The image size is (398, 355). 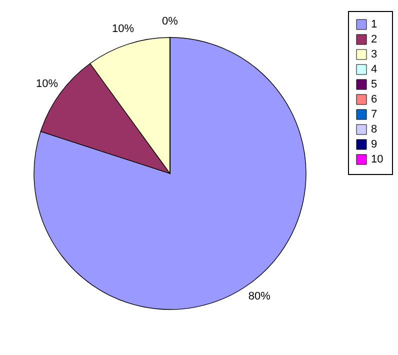 I want to click on legend-label: 9, so click(x=374, y=144).